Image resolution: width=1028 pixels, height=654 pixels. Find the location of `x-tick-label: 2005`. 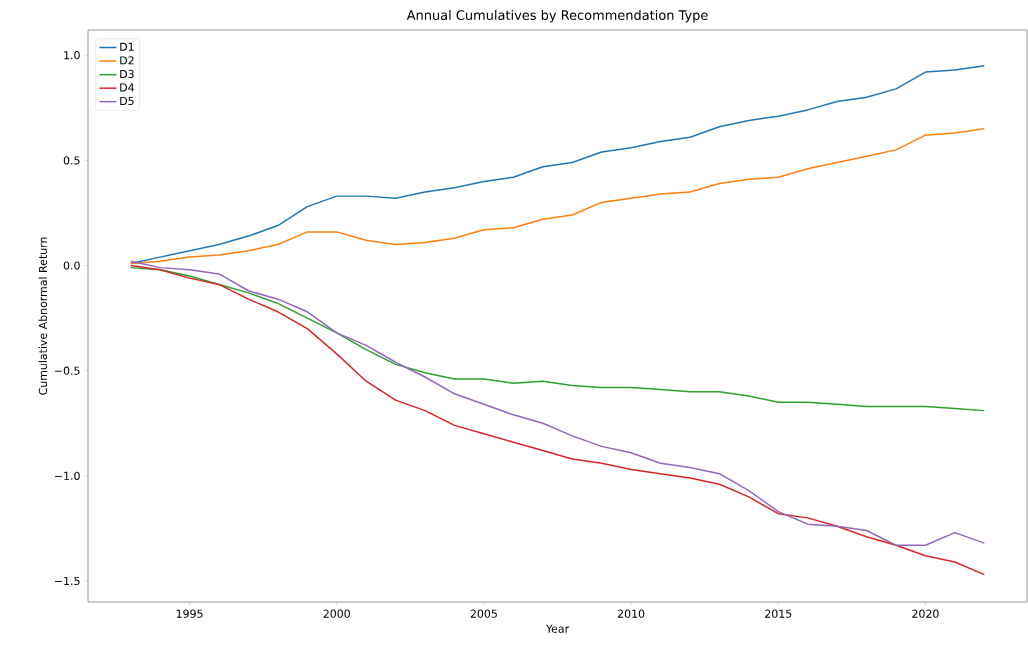

x-tick-label: 2005 is located at coordinates (483, 613).